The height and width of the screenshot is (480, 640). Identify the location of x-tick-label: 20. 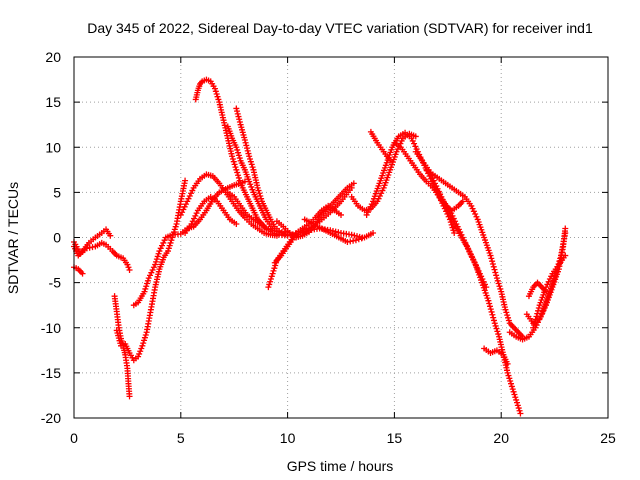
(501, 438).